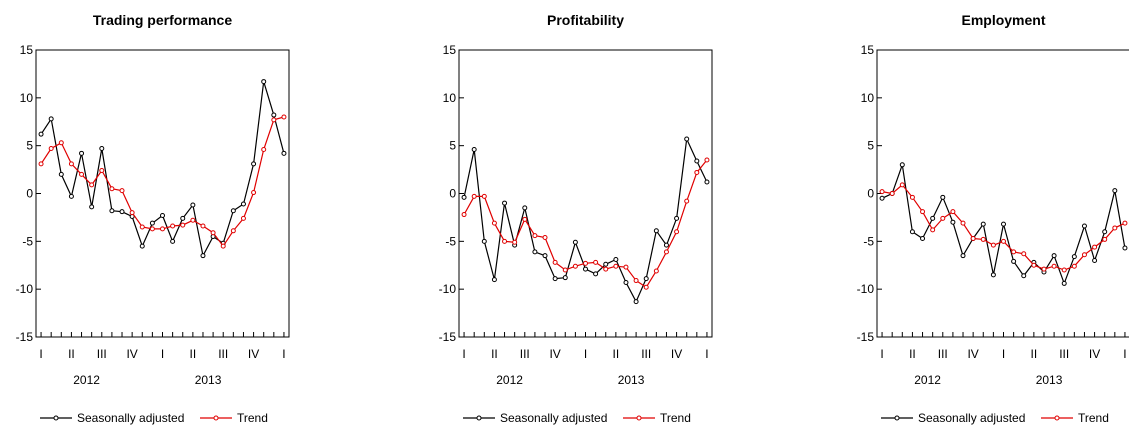 The image size is (1129, 427). Describe the element at coordinates (1003, 20) in the screenshot. I see `chart-title: Employment` at that location.